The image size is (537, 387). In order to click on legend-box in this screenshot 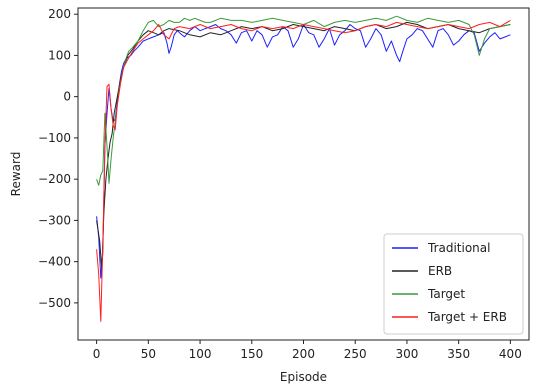, I will do `click(453, 284)`.